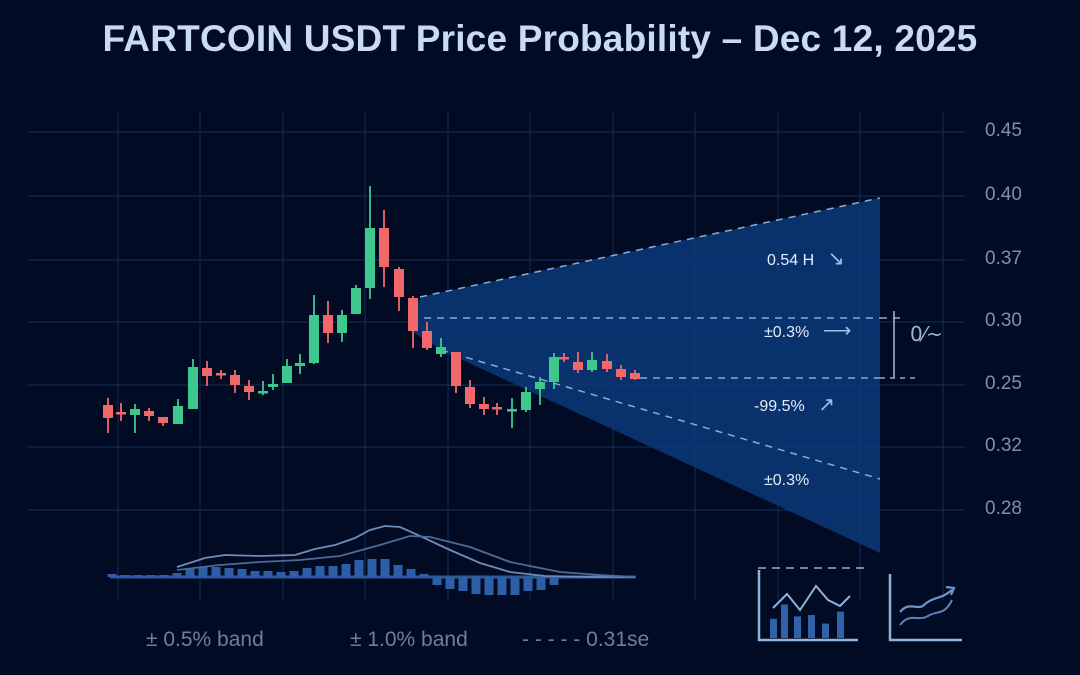  Describe the element at coordinates (1003, 194) in the screenshot. I see `y-tick-label: 0.40` at that location.